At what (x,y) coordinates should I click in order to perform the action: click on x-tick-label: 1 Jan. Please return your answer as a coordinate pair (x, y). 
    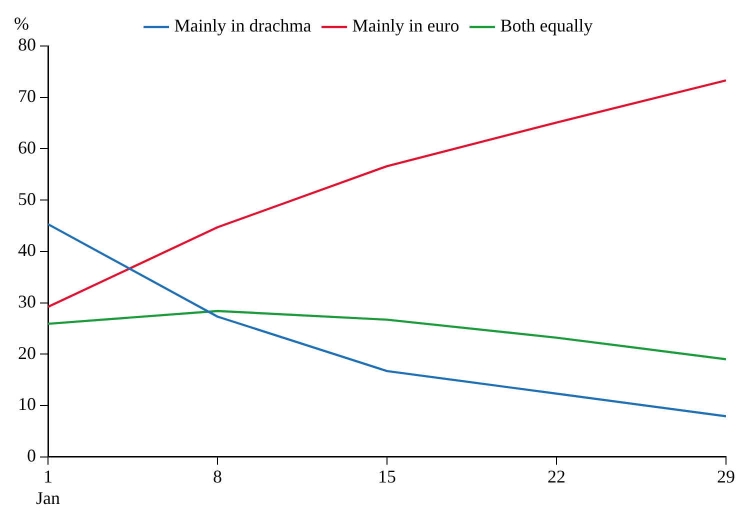
    Looking at the image, I should click on (48, 487).